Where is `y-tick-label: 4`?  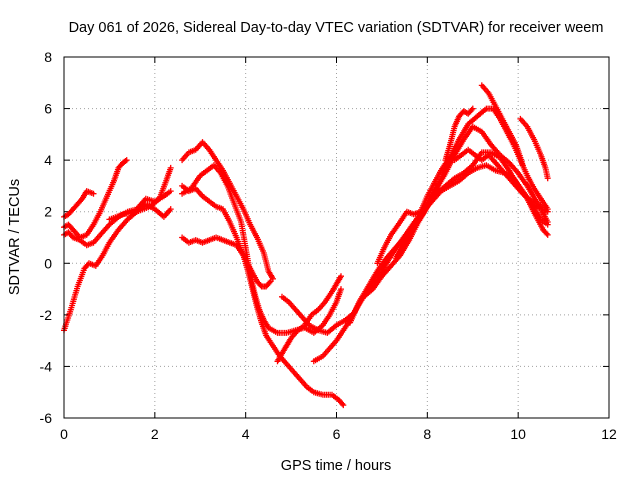 y-tick-label: 4 is located at coordinates (48, 160).